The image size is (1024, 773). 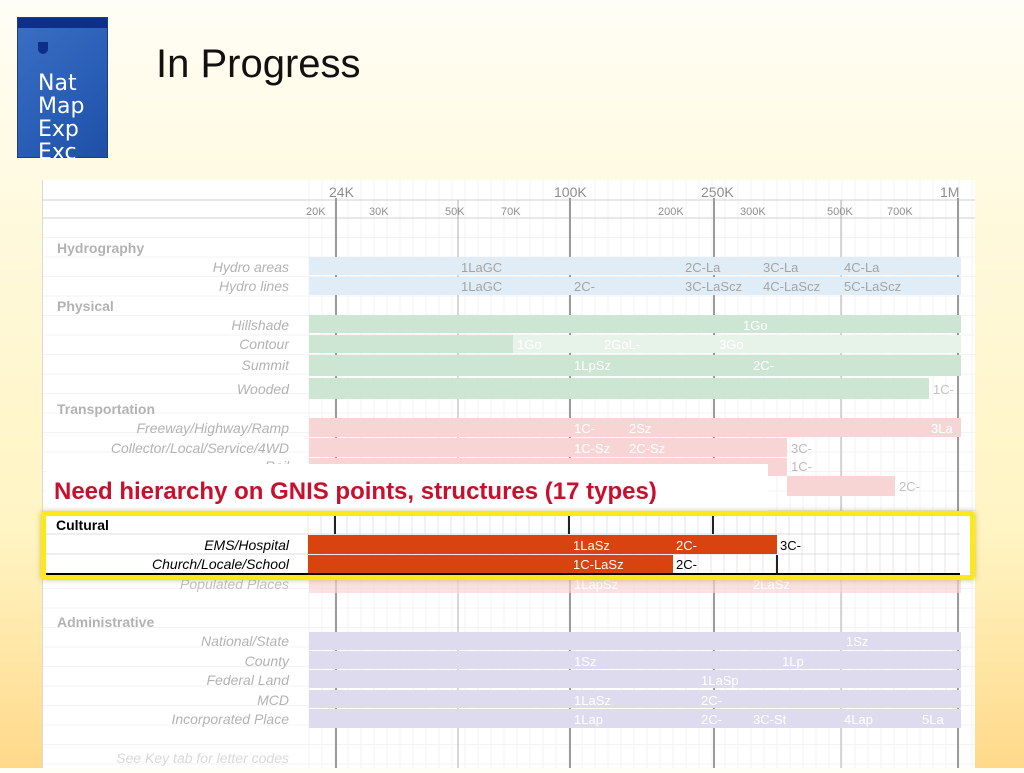 What do you see at coordinates (105, 622) in the screenshot?
I see `section-administrative: Administrative` at bounding box center [105, 622].